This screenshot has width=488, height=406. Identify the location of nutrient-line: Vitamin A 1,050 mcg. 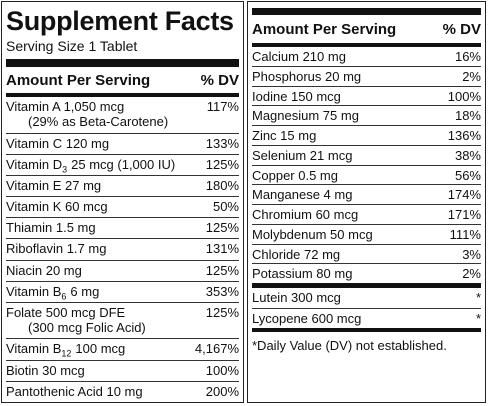
(87, 106).